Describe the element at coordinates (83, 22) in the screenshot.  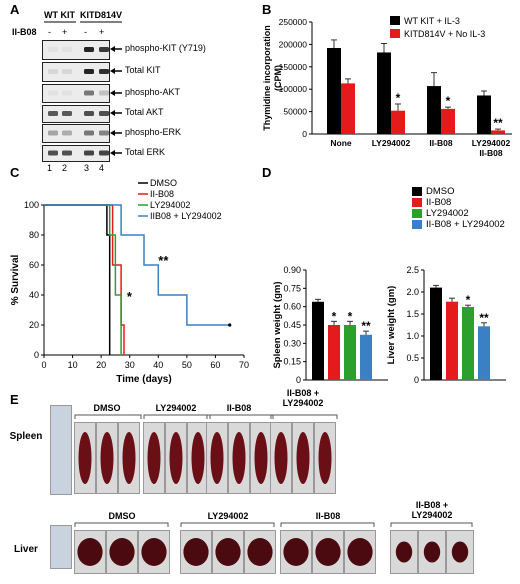
I see `group-underlines` at that location.